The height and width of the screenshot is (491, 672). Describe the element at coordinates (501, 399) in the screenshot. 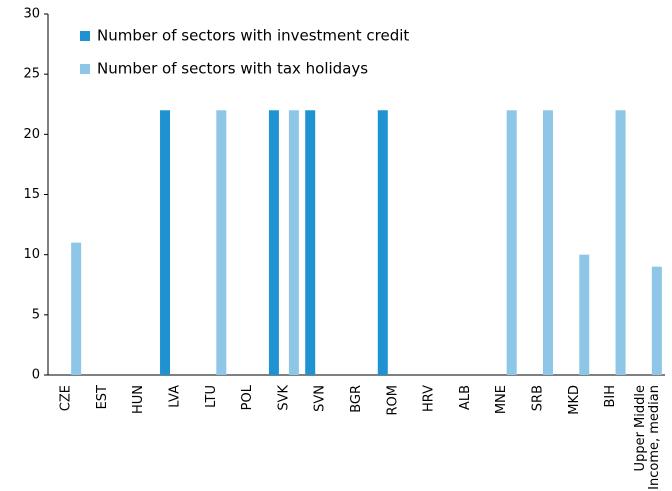

I see `x-tick-label: MNE` at that location.